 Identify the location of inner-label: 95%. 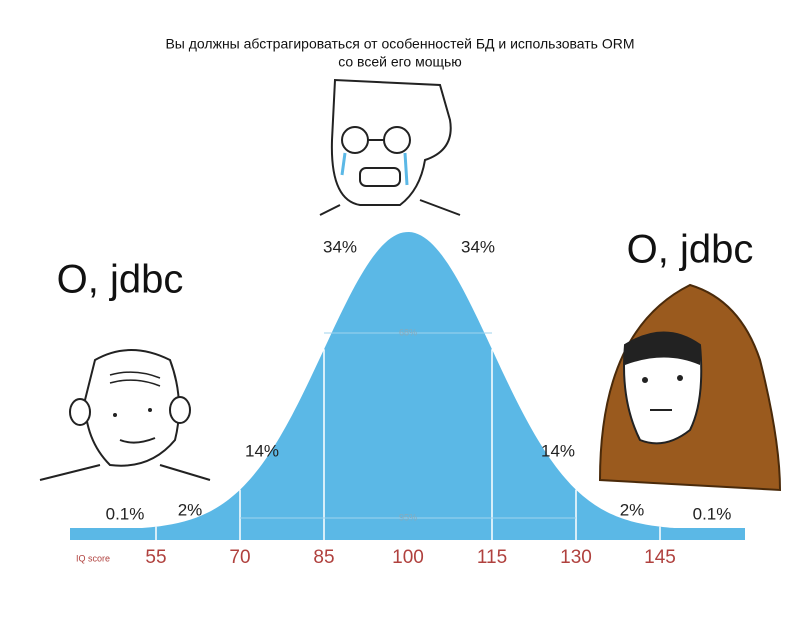
(408, 517).